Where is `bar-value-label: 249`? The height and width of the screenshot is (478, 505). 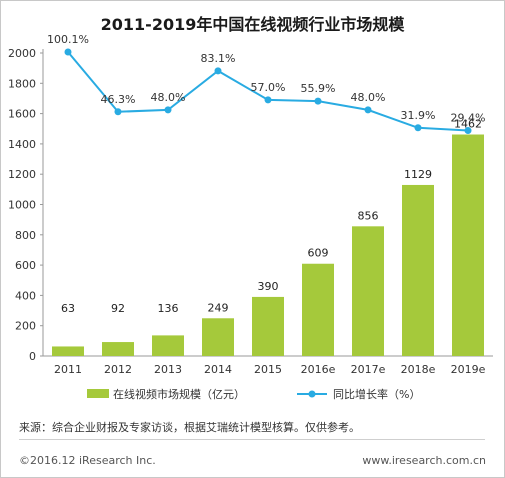 bar-value-label: 249 is located at coordinates (218, 307).